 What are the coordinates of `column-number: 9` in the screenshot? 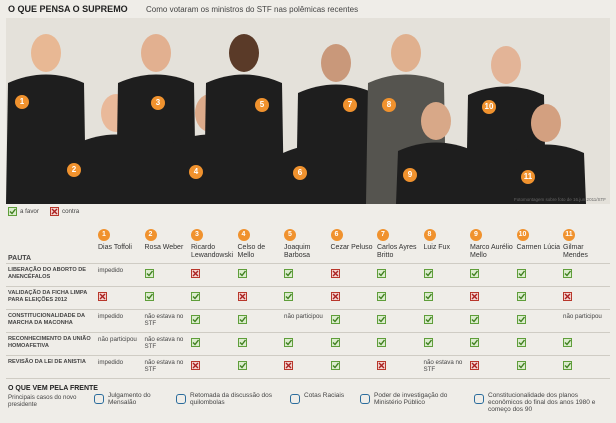 It's located at (476, 235).